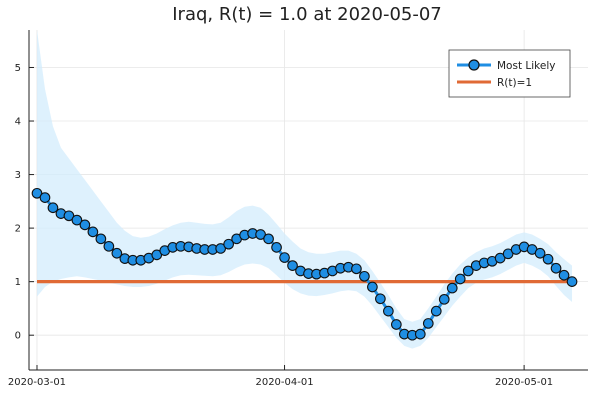 Image resolution: width=600 pixels, height=400 pixels. What do you see at coordinates (284, 382) in the screenshot?
I see `x-tick-label: 2020-04-01` at bounding box center [284, 382].